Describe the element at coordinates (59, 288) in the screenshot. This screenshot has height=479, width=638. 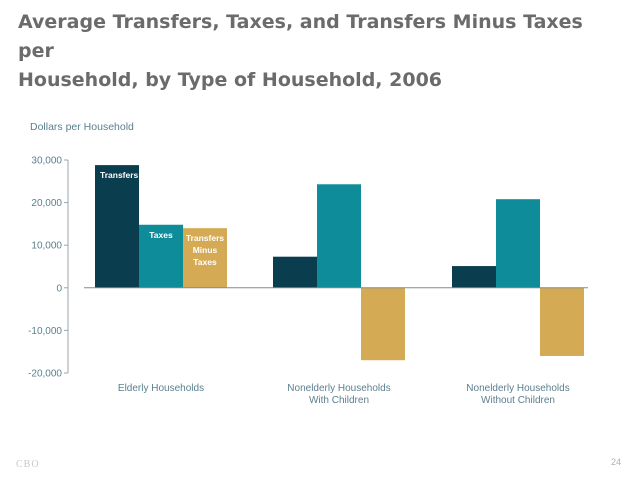
I see `y-tick-label: 0` at that location.